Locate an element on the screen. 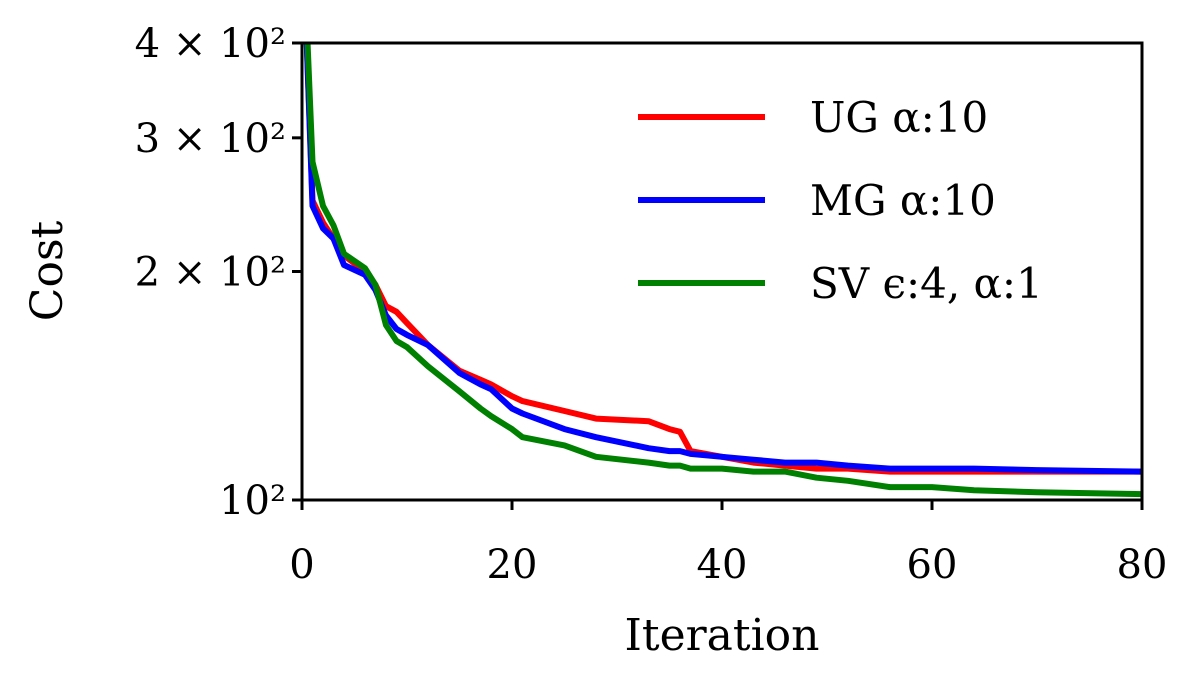  x-tick-label: 20 is located at coordinates (512, 565).